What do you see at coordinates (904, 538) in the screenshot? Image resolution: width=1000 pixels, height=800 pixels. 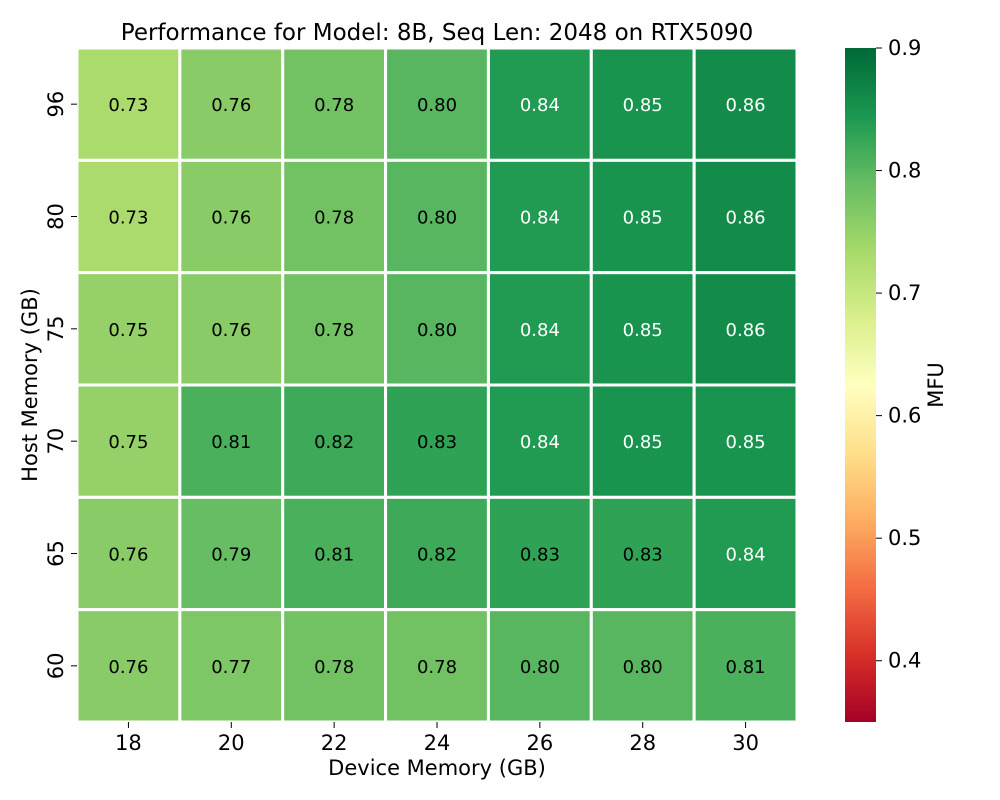 I see `colorbar-tick-label: 0.5` at bounding box center [904, 538].